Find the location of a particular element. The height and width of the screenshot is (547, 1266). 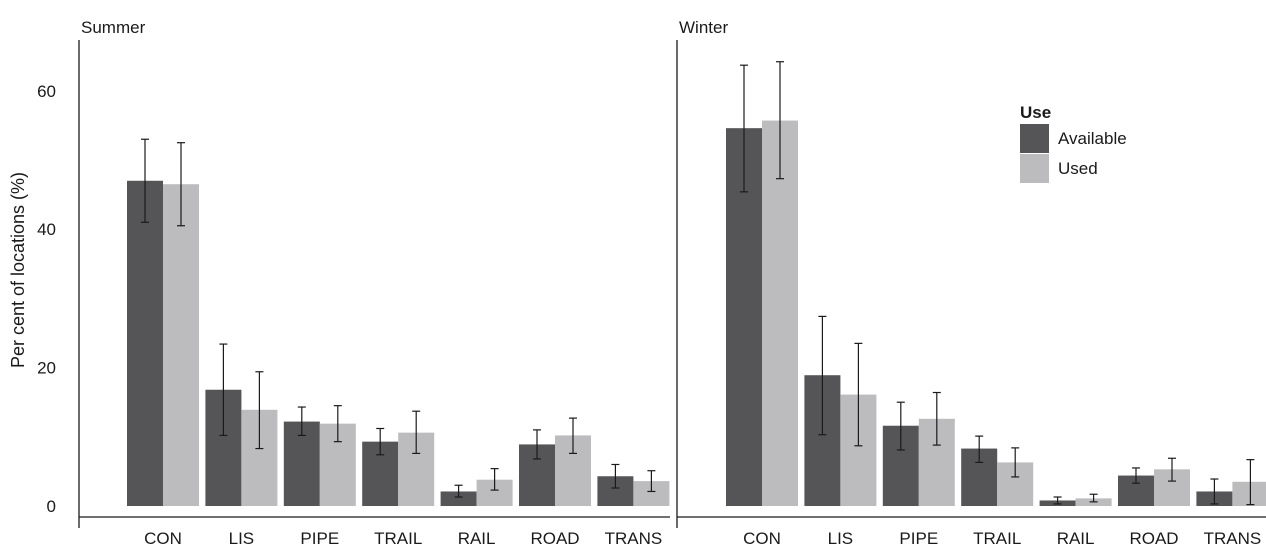

legend-label-used: Used is located at coordinates (1078, 168).